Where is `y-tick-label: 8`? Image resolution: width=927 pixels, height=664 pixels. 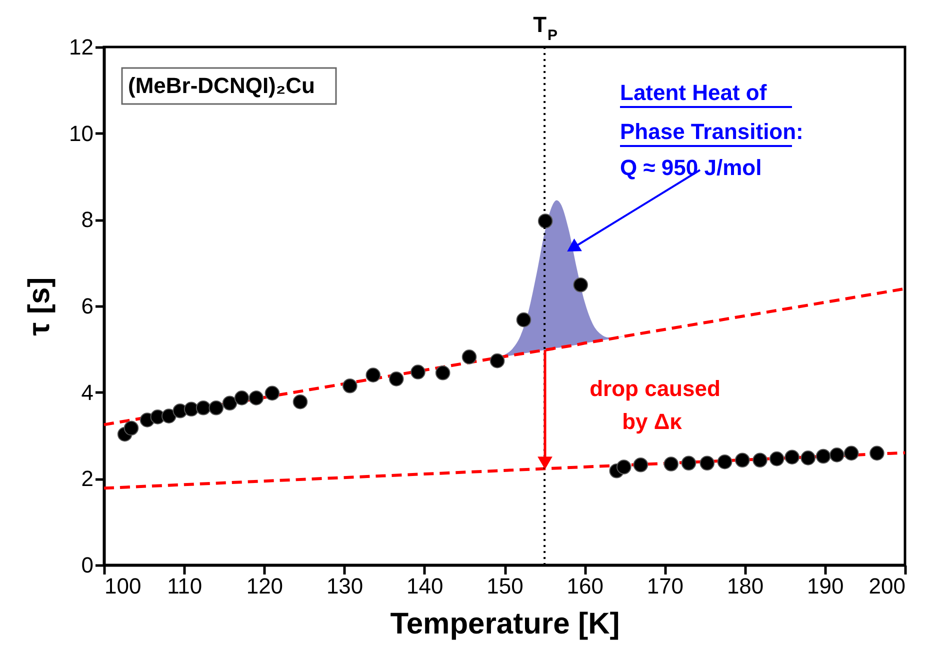
y-tick-label: 8 is located at coordinates (87, 219).